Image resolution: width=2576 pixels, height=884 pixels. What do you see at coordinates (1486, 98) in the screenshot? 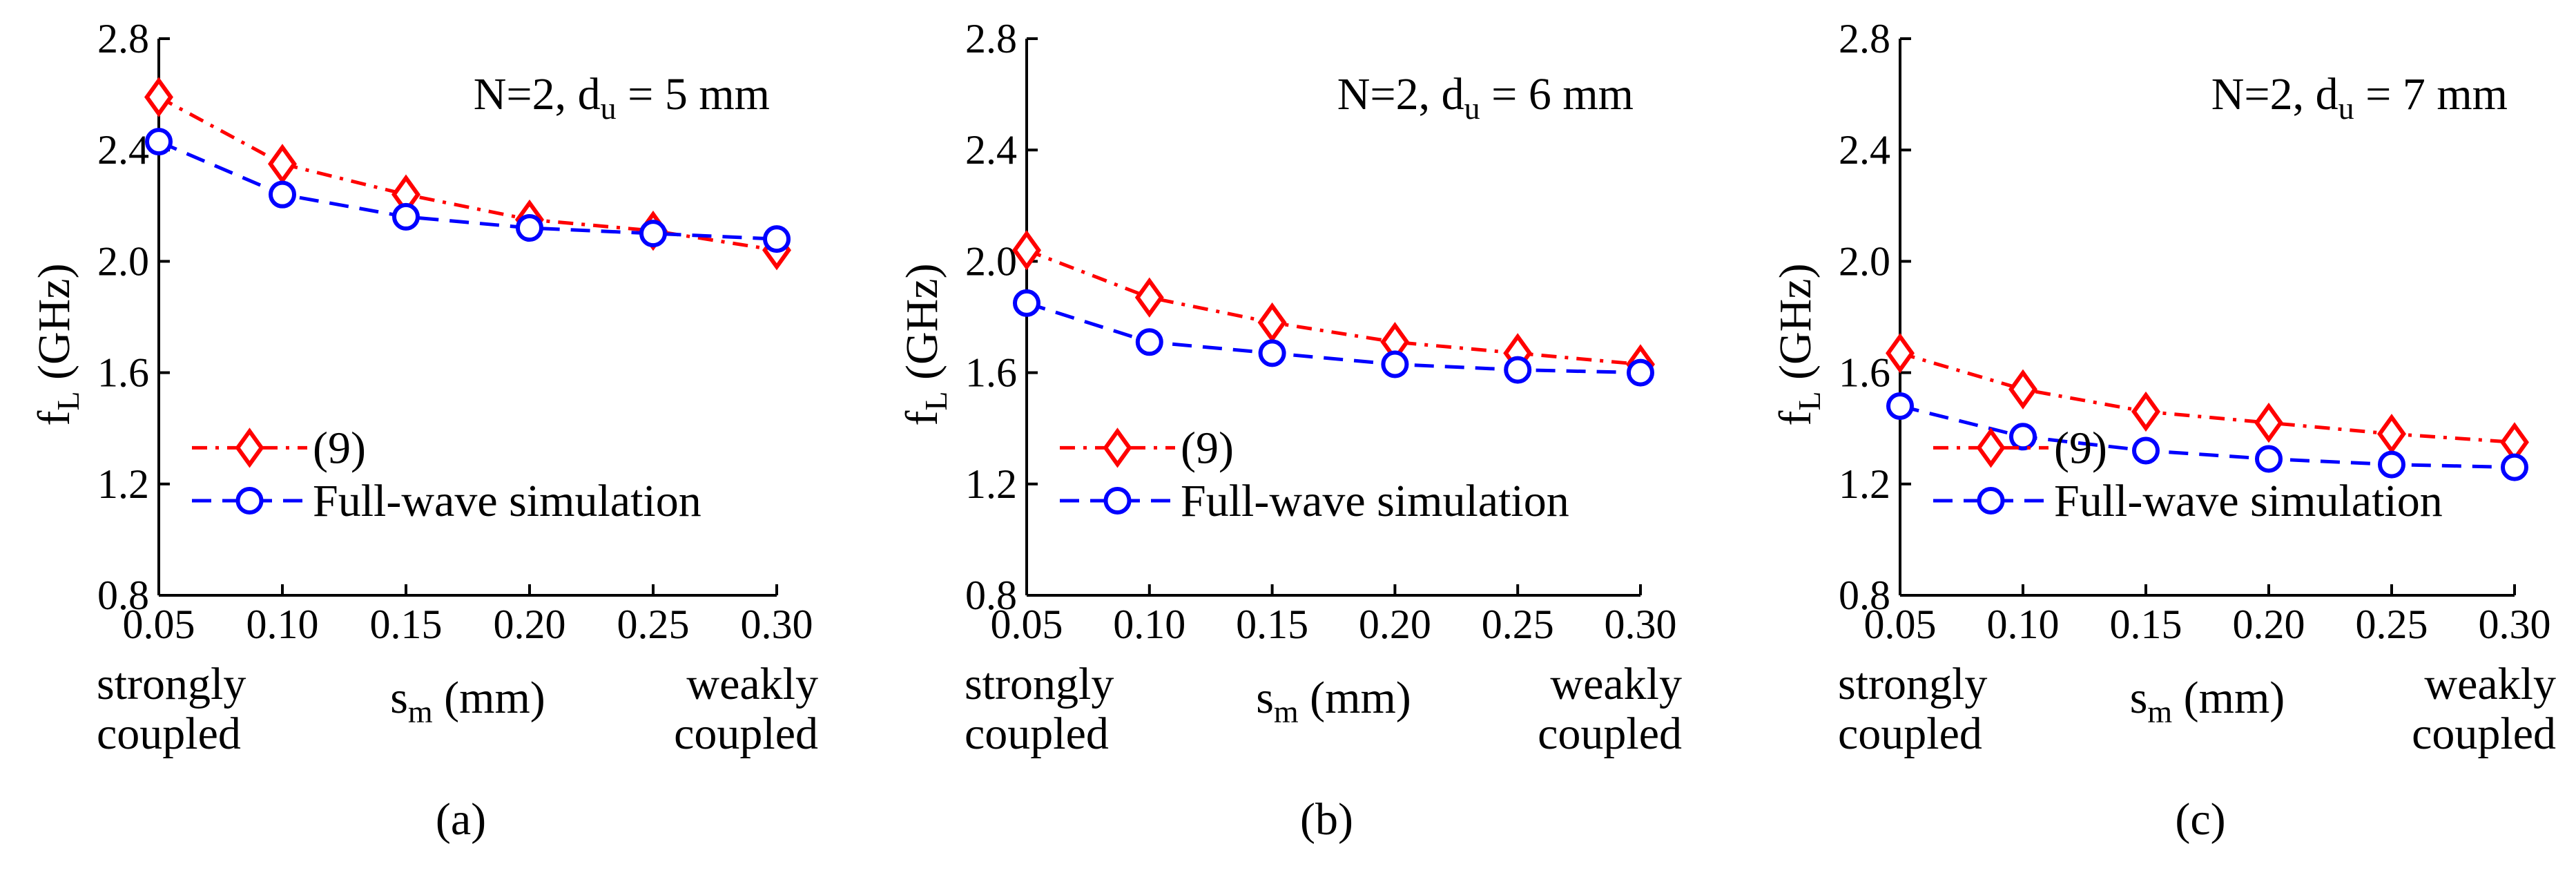
I see `panel-annotation: N=2, du = 6 mm` at bounding box center [1486, 98].